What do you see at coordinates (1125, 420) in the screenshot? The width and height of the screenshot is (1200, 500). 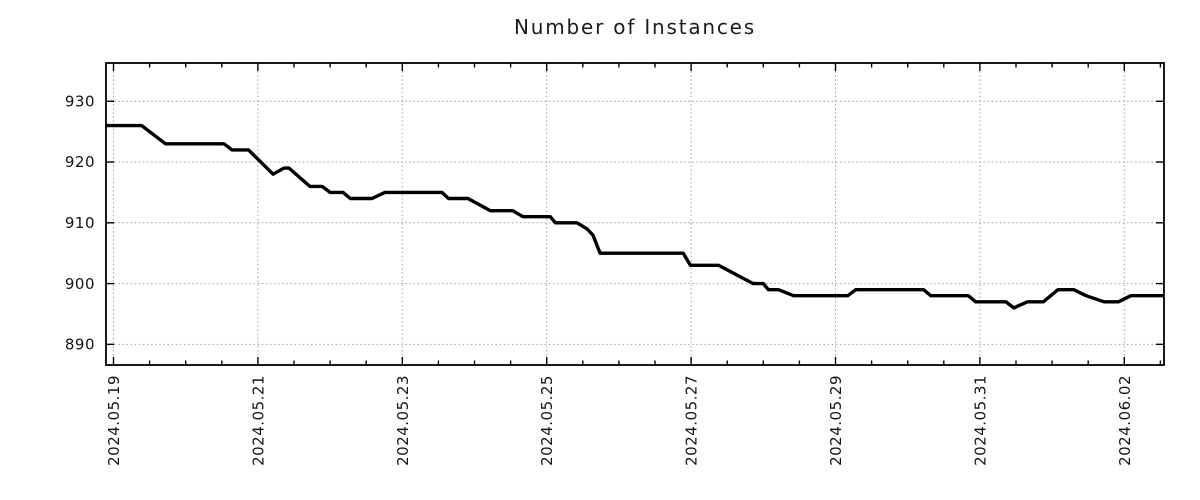 I see `x-tick-label: 2024.06.02` at bounding box center [1125, 420].